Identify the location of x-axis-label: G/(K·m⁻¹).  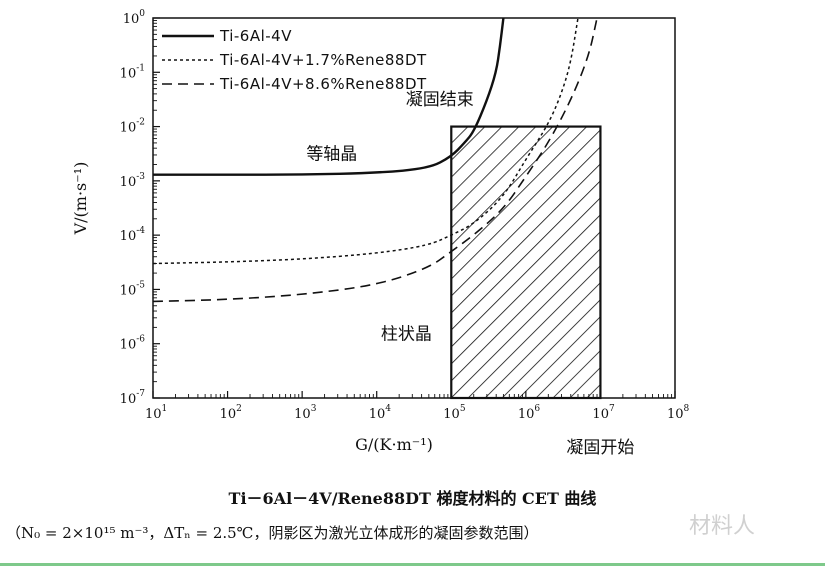
(394, 444).